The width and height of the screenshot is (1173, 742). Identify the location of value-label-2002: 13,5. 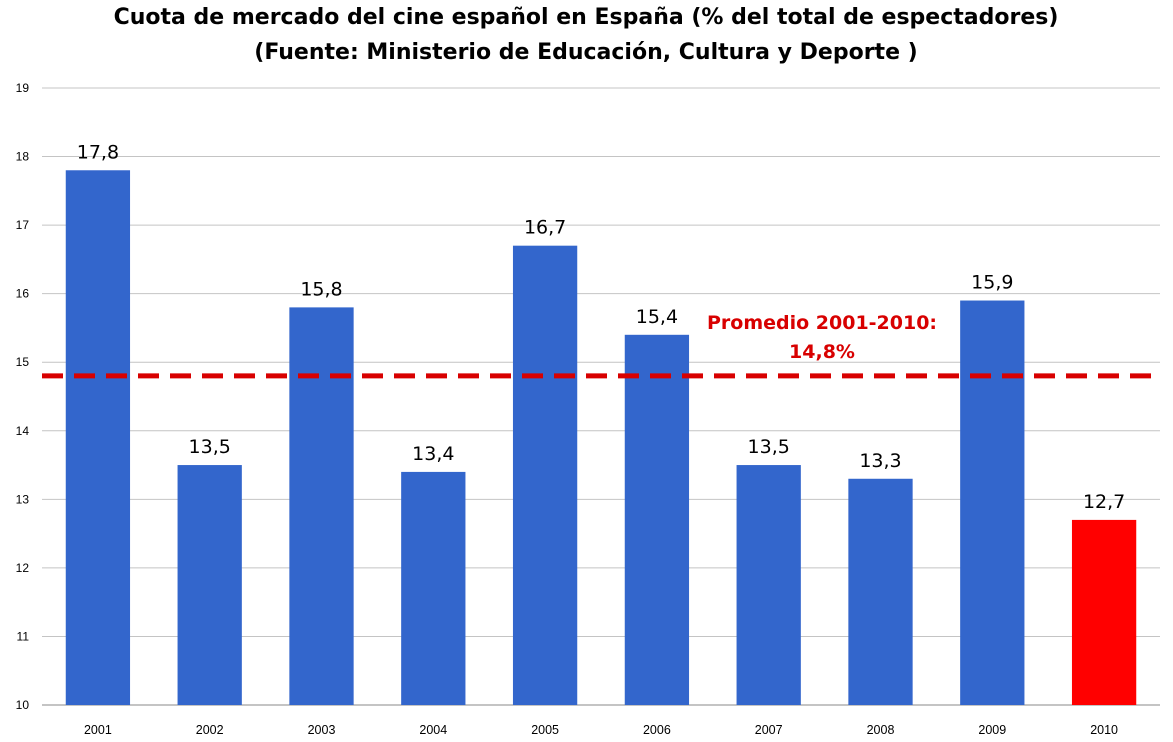
(210, 447).